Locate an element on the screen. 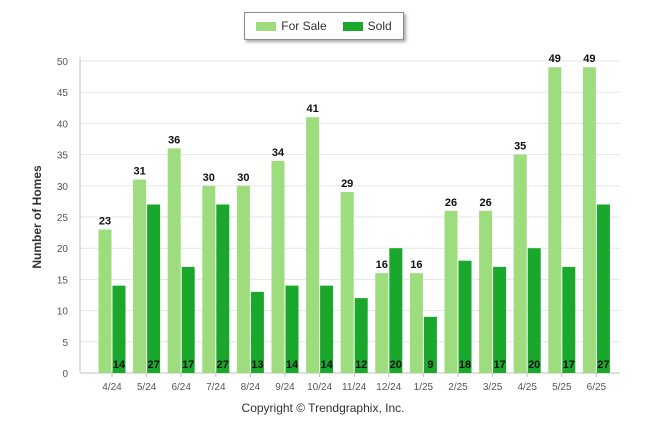  data-label-sold: 13 is located at coordinates (257, 365).